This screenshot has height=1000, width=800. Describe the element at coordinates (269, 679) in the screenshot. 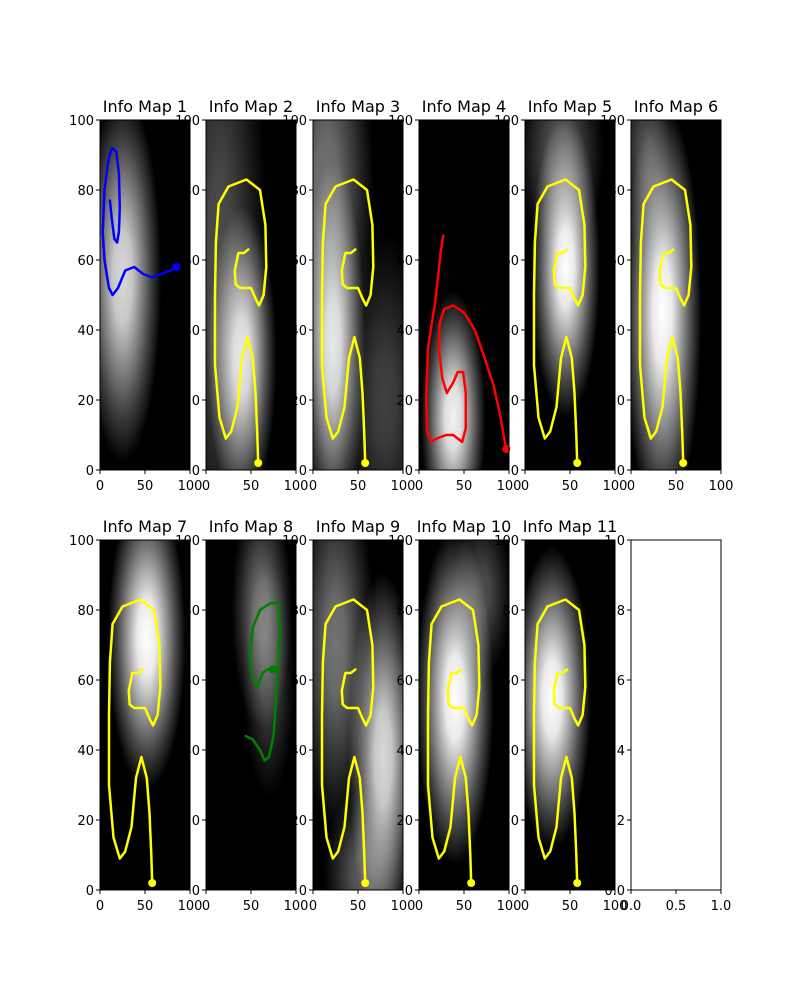

I see `heatmap-hotspot` at that location.